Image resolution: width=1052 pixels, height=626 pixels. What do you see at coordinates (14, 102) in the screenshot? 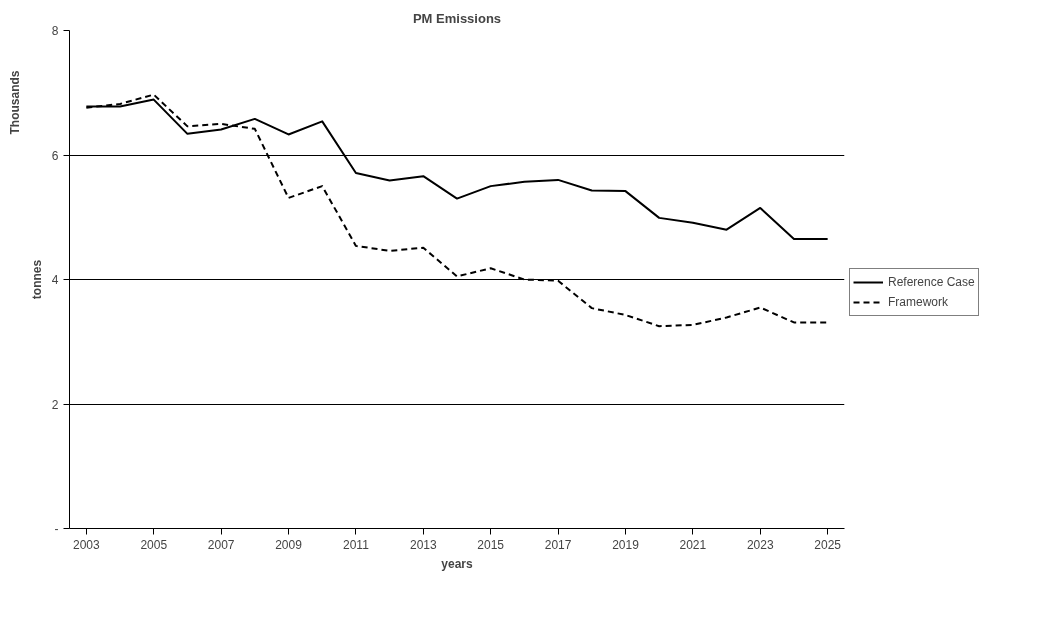
I see `text: Thousands` at bounding box center [14, 102].